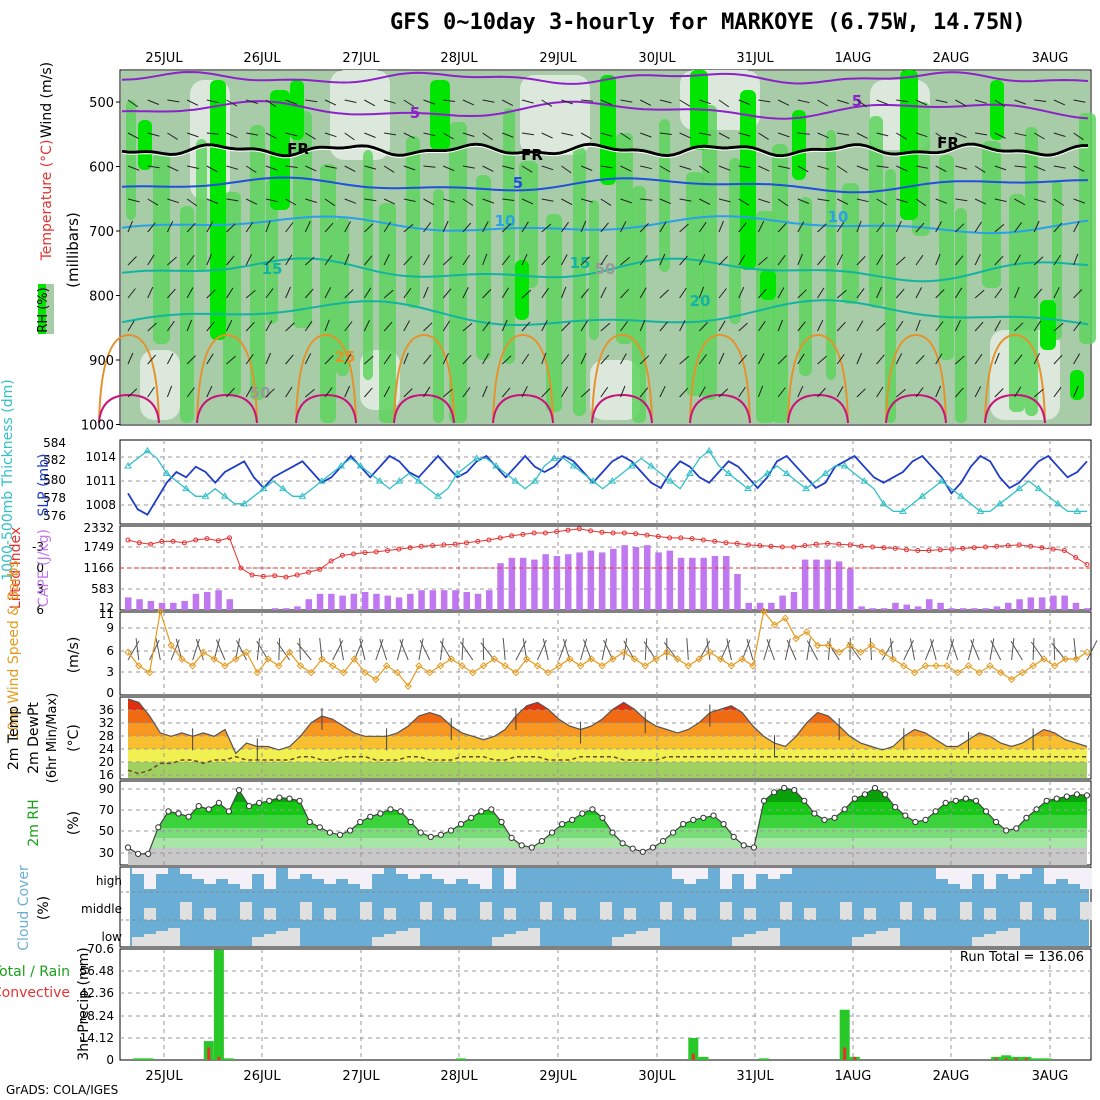 This screenshot has width=1100, height=1100. What do you see at coordinates (73, 250) in the screenshot?
I see `pressure-axis-label: (millibars)` at bounding box center [73, 250].